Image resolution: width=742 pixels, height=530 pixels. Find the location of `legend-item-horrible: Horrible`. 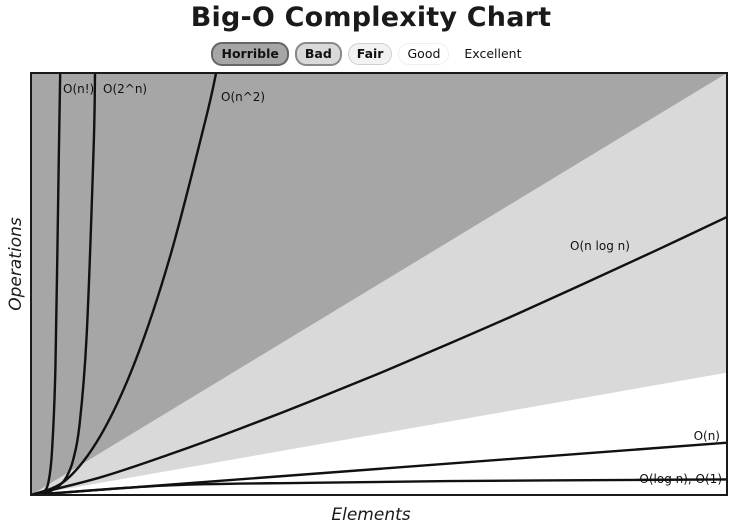

legend-item-horrible: Horrible is located at coordinates (250, 54).